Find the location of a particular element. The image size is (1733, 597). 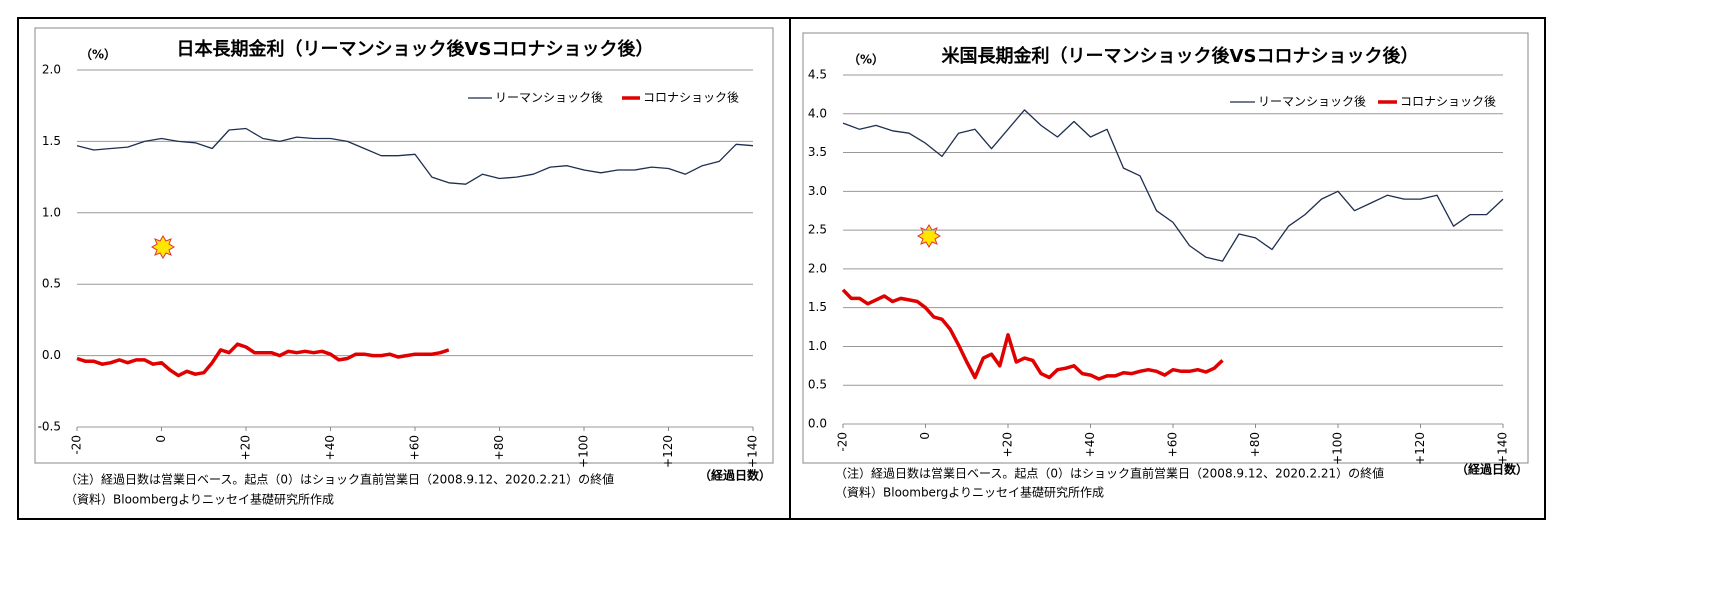

y-tick-label: 2.5 is located at coordinates (817, 230).